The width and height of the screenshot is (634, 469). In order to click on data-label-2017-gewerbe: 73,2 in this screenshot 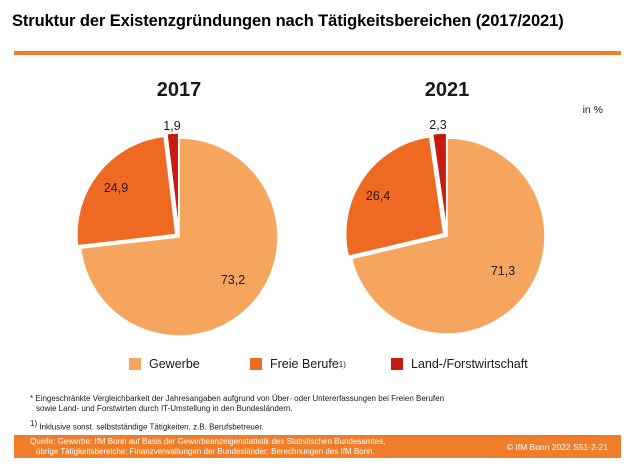, I will do `click(233, 280)`.